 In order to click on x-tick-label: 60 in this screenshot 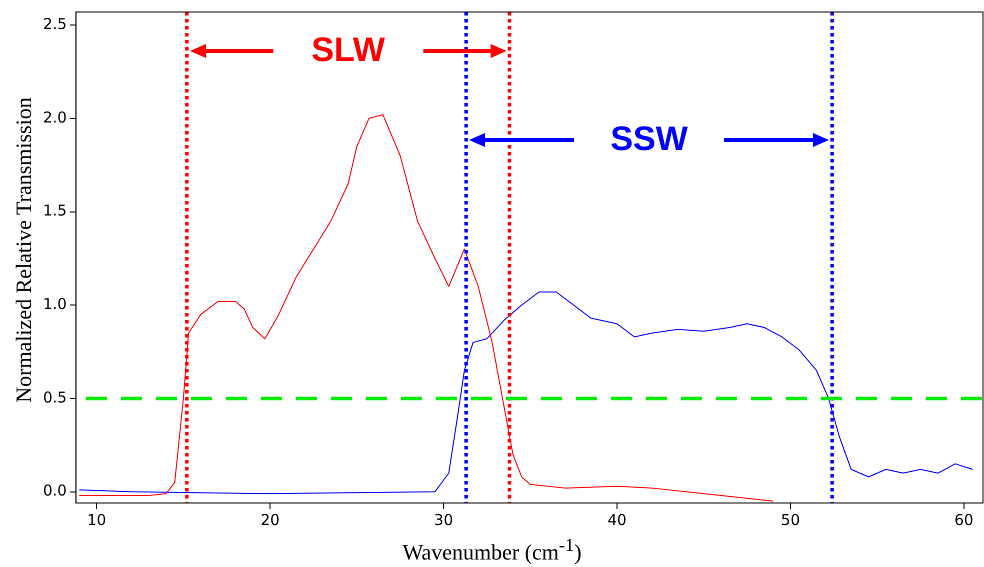, I will do `click(964, 519)`.